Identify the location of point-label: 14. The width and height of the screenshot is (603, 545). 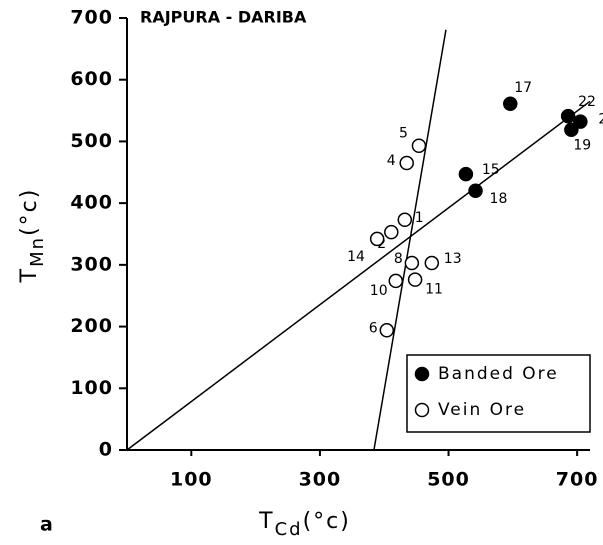
(356, 257).